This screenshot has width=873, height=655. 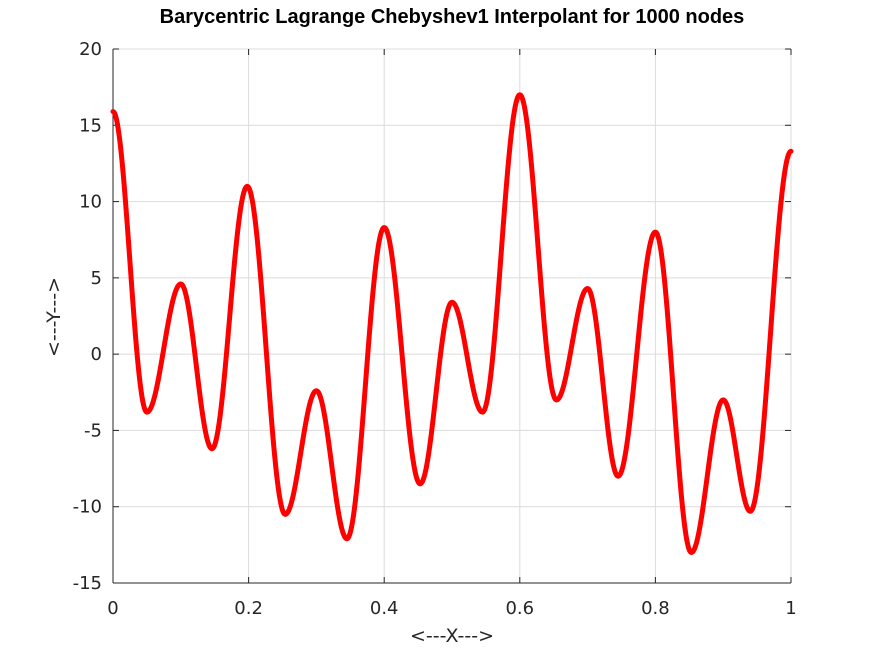 What do you see at coordinates (96, 278) in the screenshot?
I see `y-tick-label: 5` at bounding box center [96, 278].